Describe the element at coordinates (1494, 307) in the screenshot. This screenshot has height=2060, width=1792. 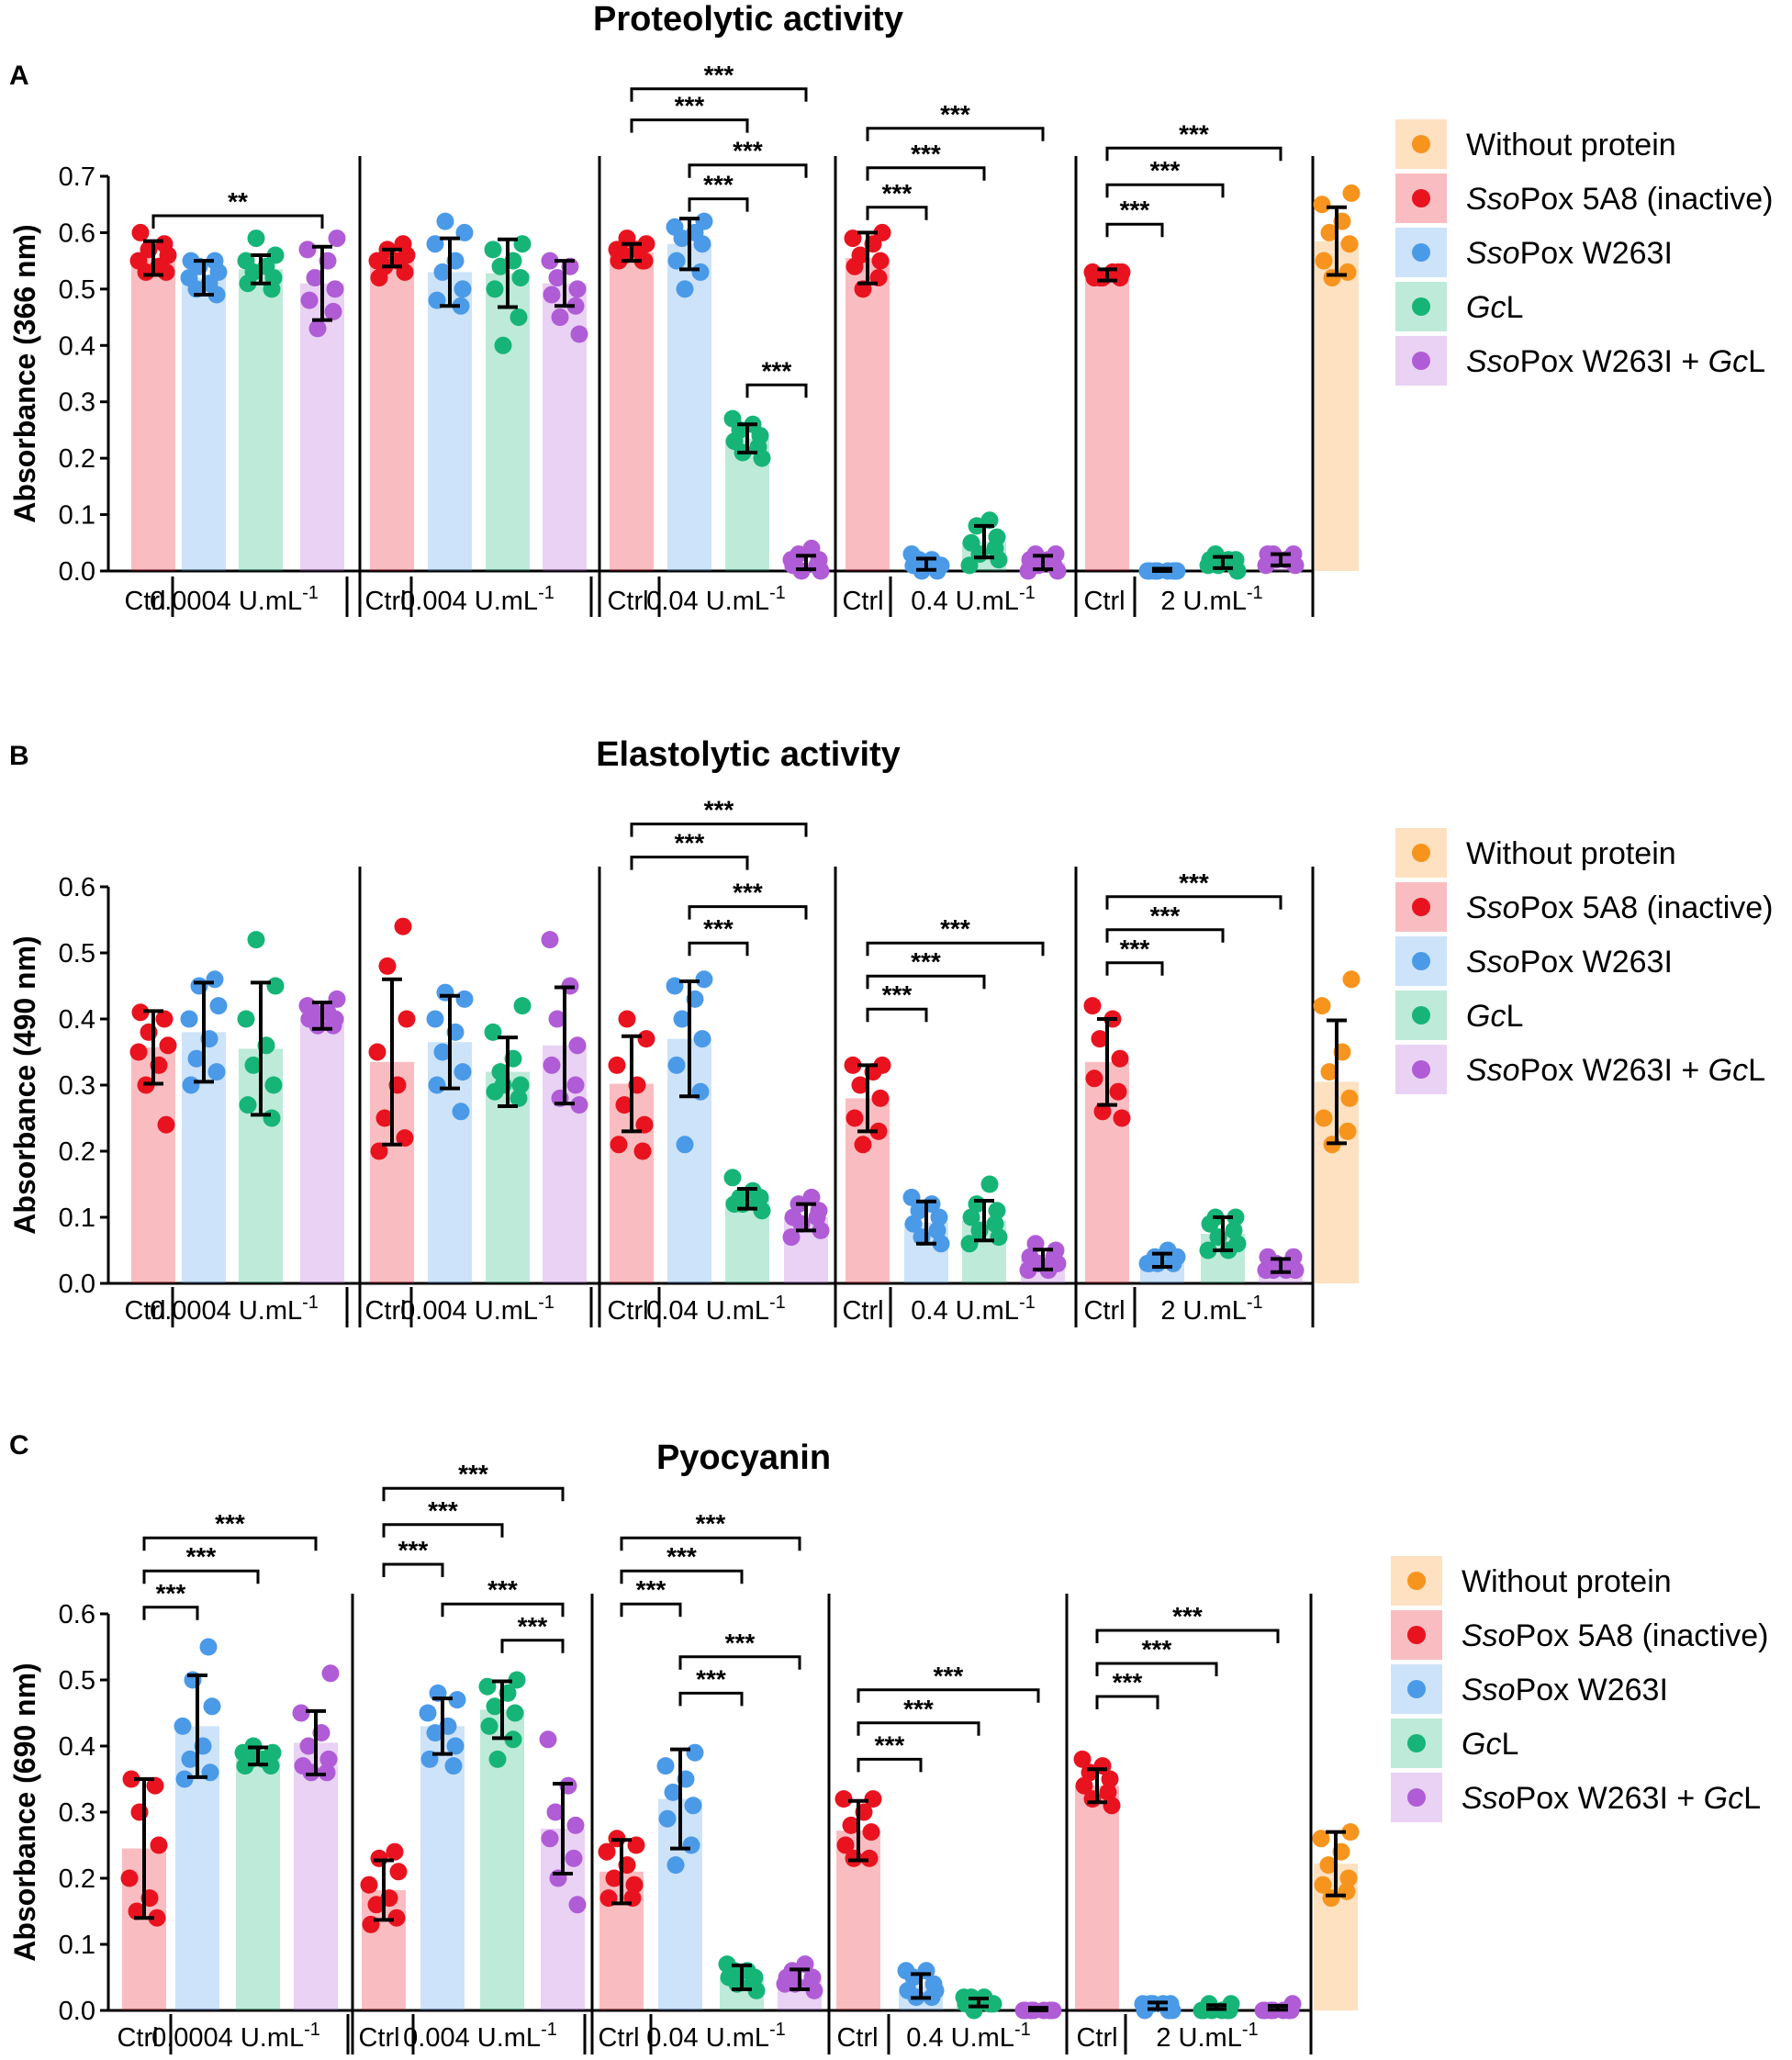
I see `legend-label: GcL` at that location.